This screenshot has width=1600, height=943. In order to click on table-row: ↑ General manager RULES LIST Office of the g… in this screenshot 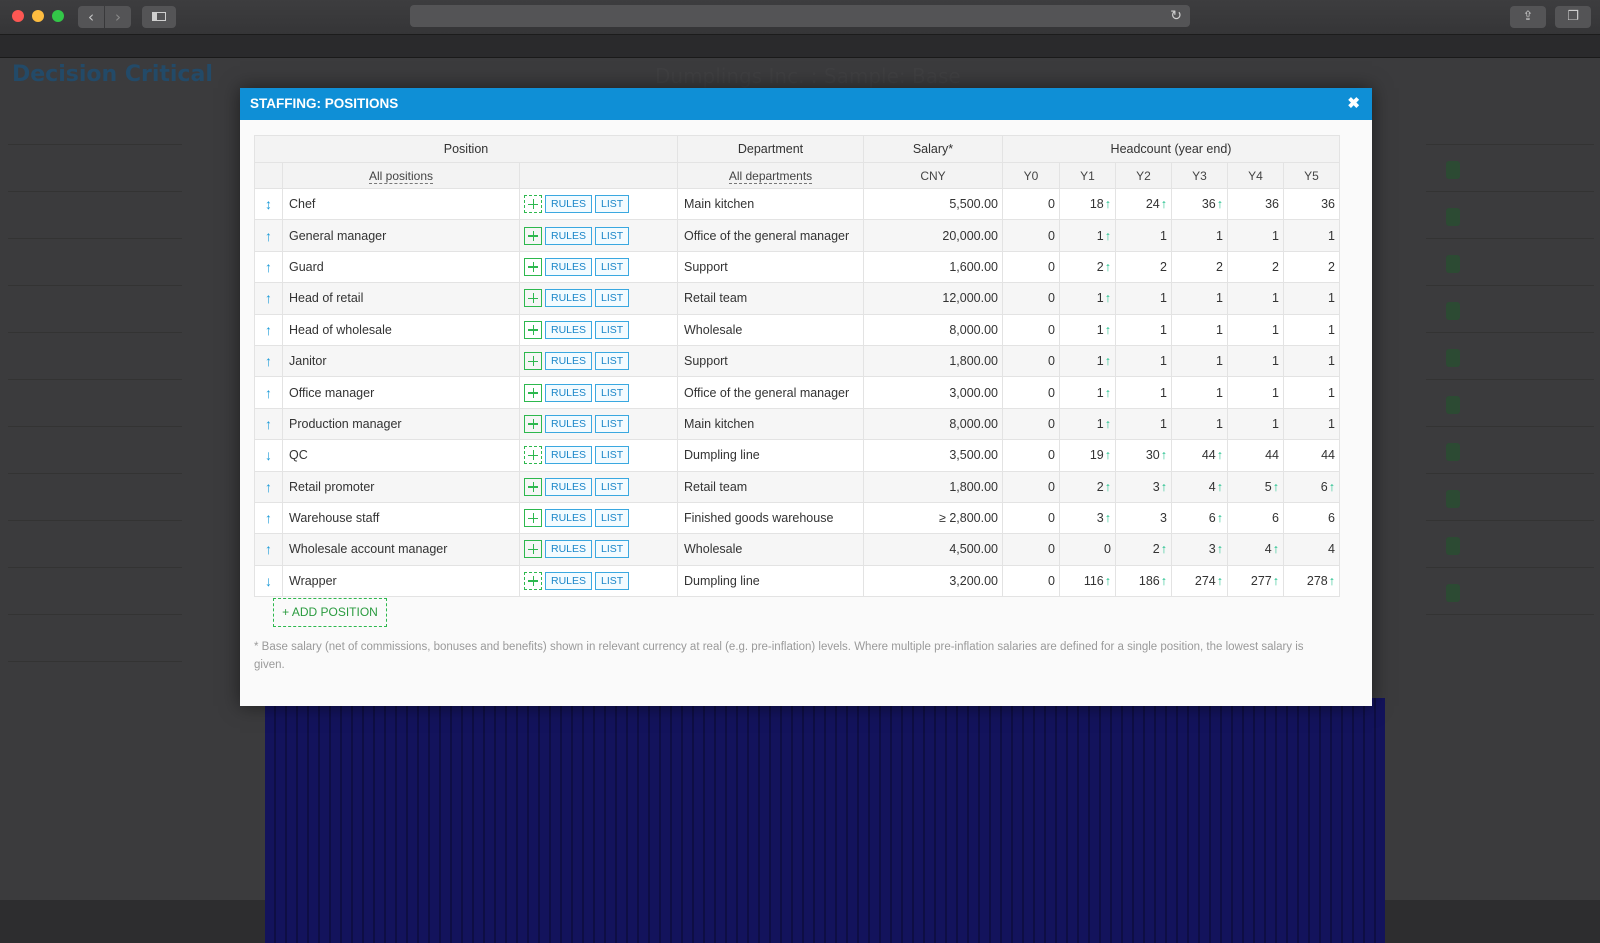, I will do `click(797, 235)`.